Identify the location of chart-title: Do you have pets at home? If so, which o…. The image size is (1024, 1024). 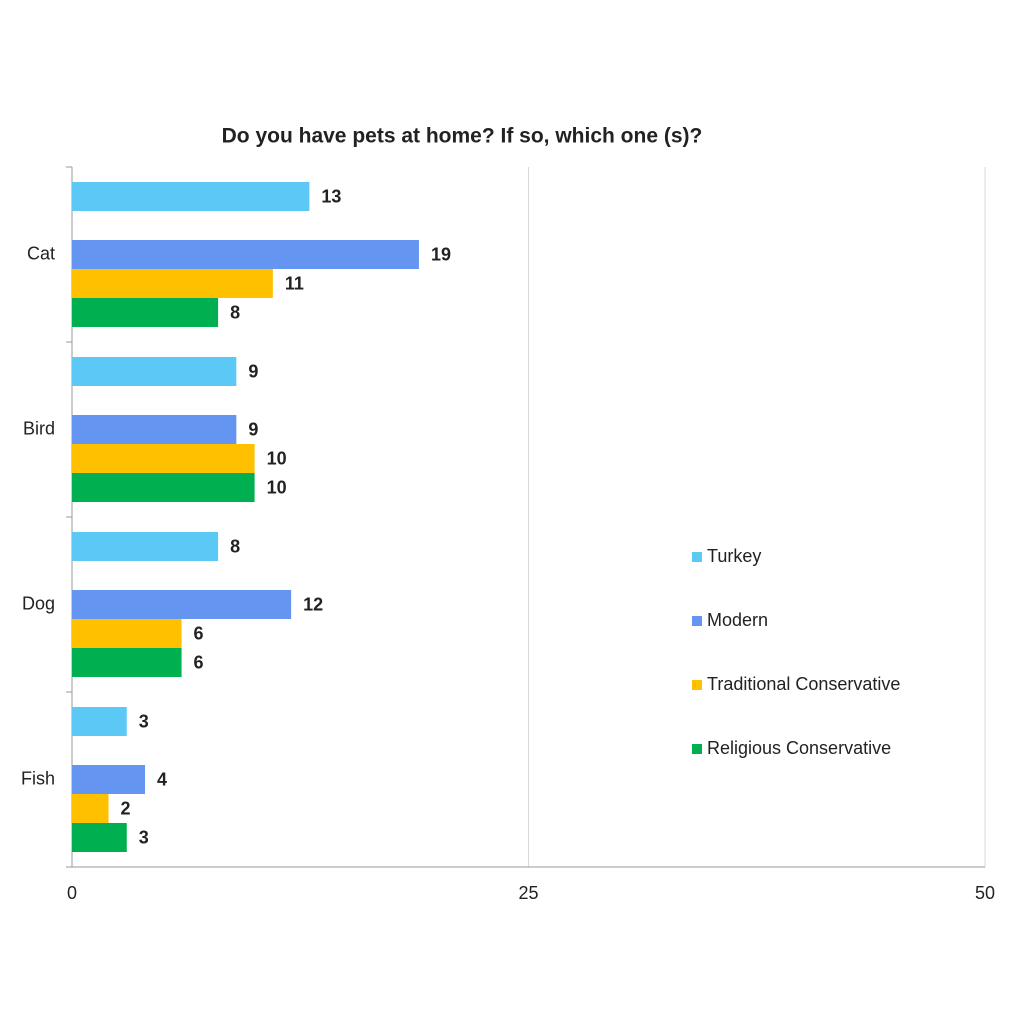
(462, 136).